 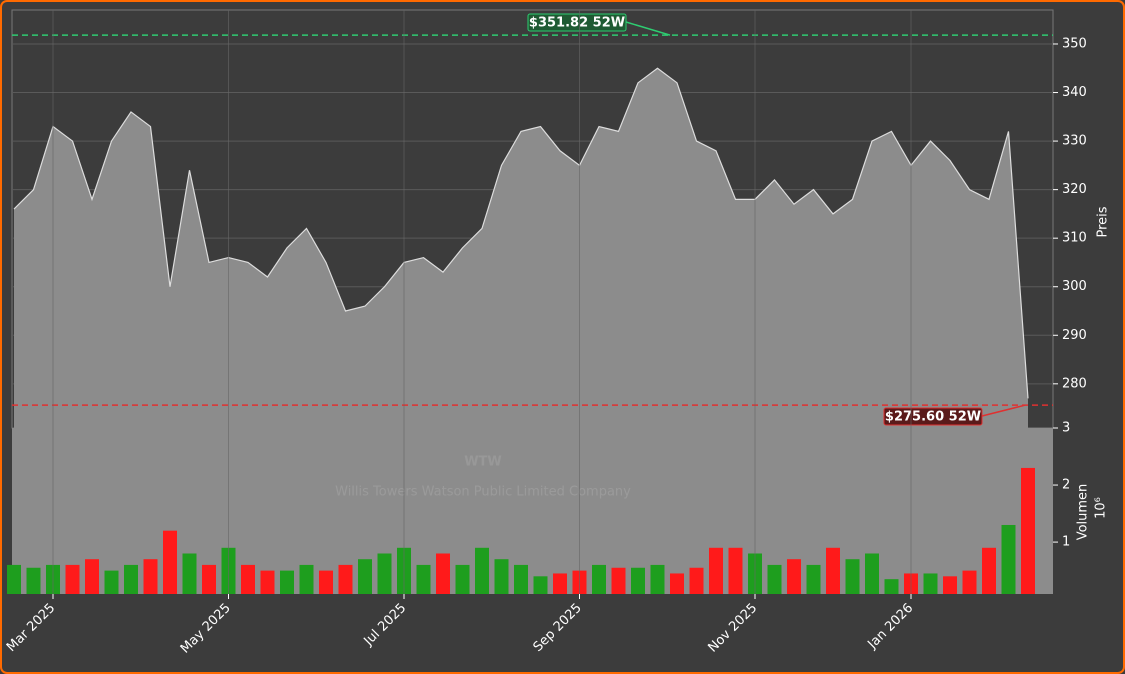 What do you see at coordinates (1066, 542) in the screenshot?
I see `y-tick-label: 1` at bounding box center [1066, 542].